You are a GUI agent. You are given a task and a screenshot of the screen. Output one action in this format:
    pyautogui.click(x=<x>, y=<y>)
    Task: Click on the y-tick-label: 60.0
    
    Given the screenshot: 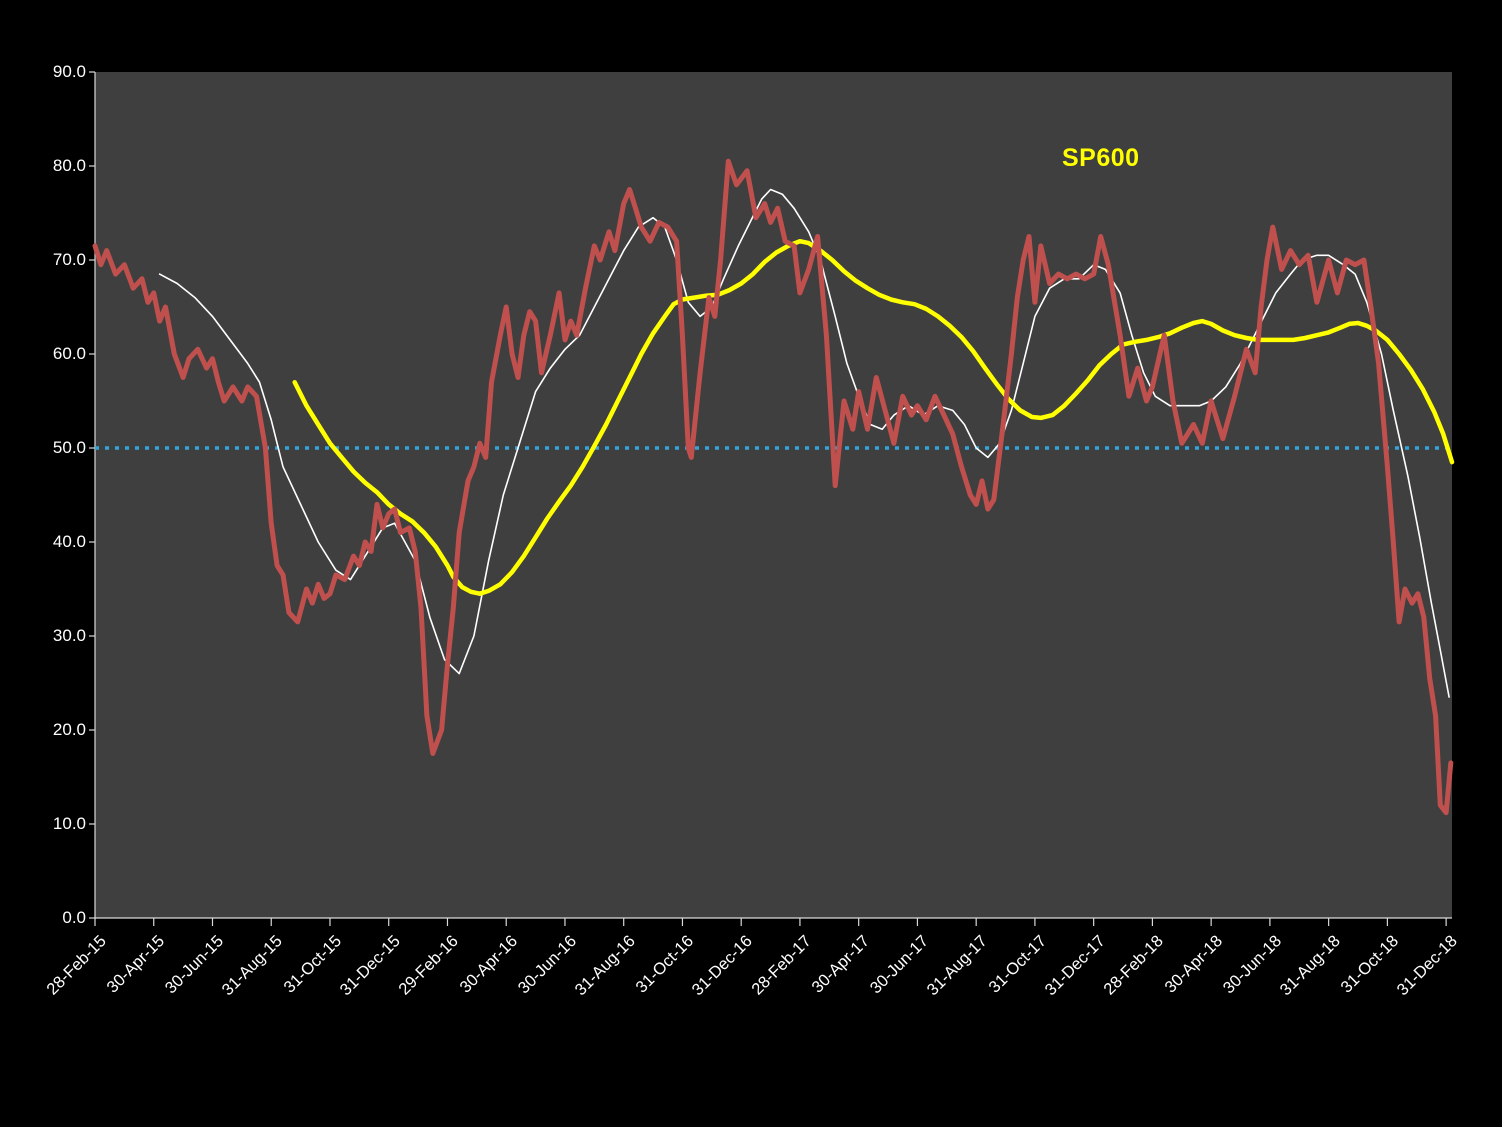 What is the action you would take?
    pyautogui.click(x=69, y=353)
    